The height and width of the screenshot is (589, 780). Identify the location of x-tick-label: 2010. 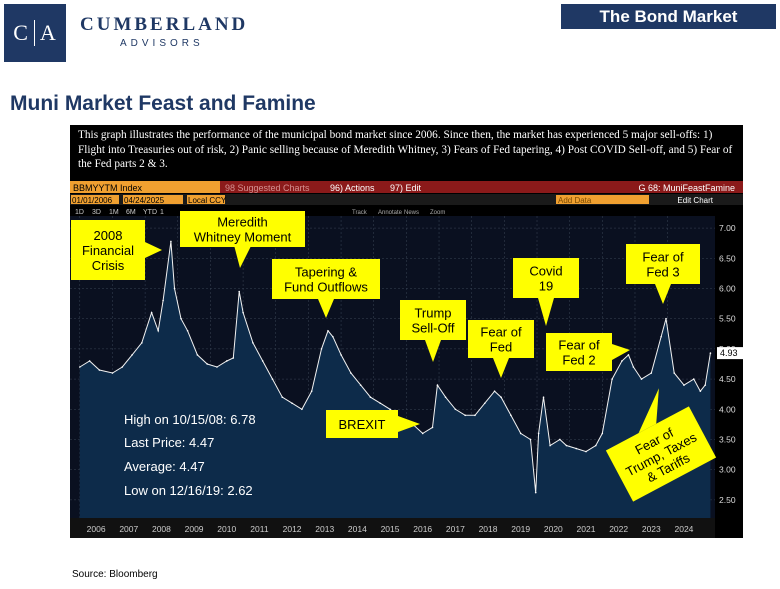
(226, 529).